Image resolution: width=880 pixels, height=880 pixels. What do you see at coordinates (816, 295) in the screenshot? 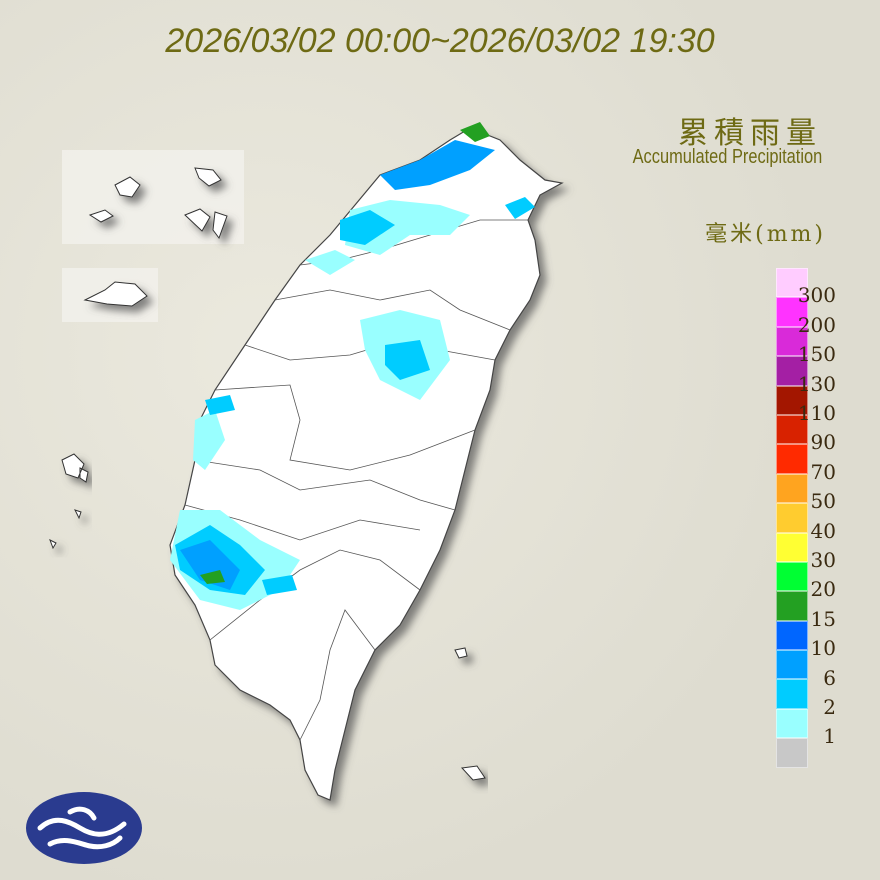
I see `legend-label: 300` at bounding box center [816, 295].